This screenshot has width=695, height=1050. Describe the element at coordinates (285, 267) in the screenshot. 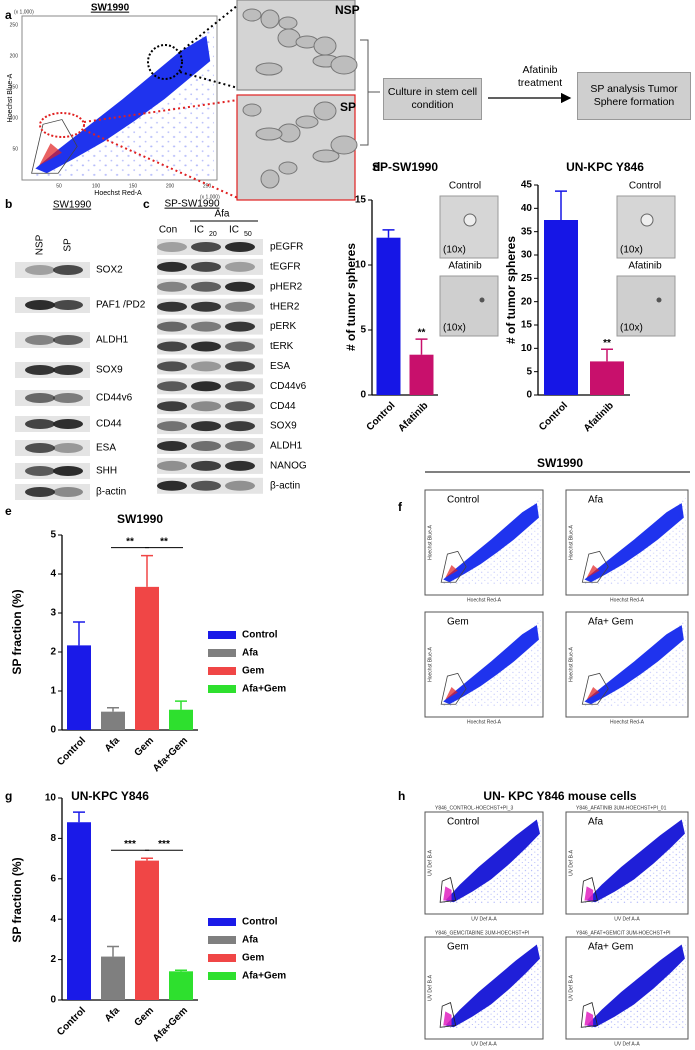

I see `blot-label: tEGFR` at that location.